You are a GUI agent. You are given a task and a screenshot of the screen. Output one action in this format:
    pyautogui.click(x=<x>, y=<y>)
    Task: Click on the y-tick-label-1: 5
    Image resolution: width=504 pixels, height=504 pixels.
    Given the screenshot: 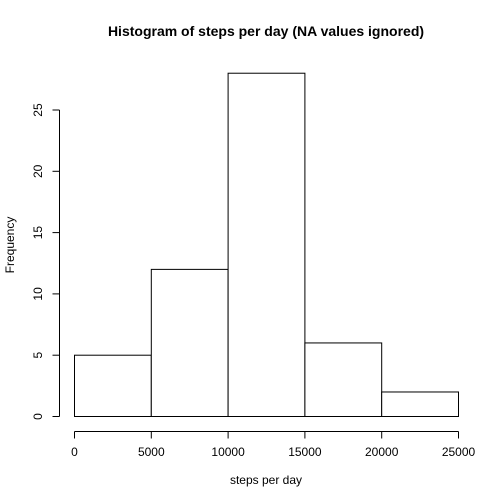 What is the action you would take?
    pyautogui.click(x=38, y=355)
    